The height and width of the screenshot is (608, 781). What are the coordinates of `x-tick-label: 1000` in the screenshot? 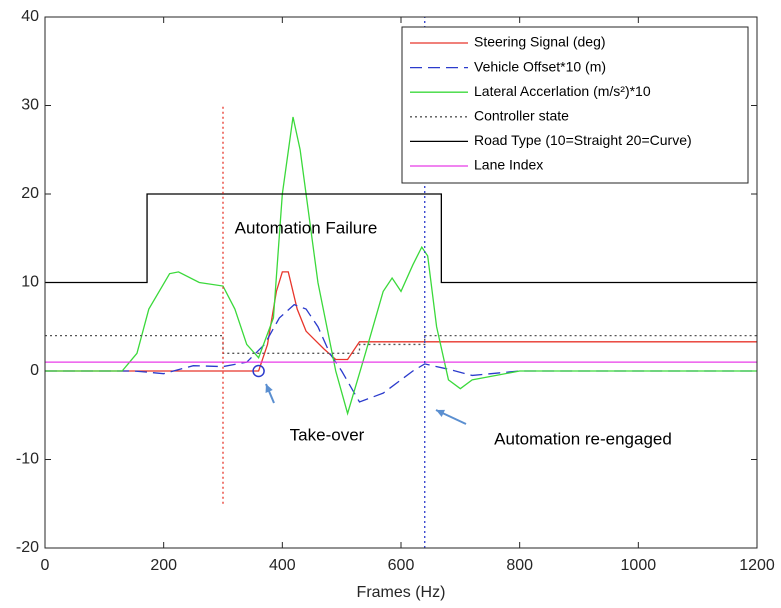 It's located at (639, 565).